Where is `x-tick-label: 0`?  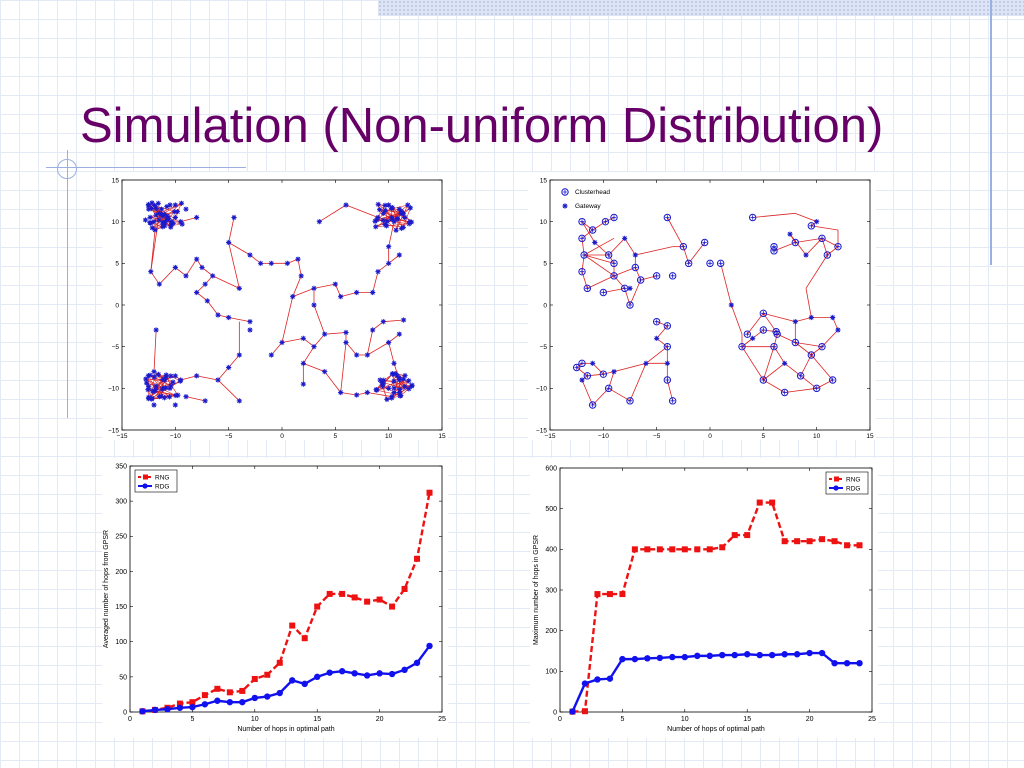 x-tick-label: 0 is located at coordinates (282, 436).